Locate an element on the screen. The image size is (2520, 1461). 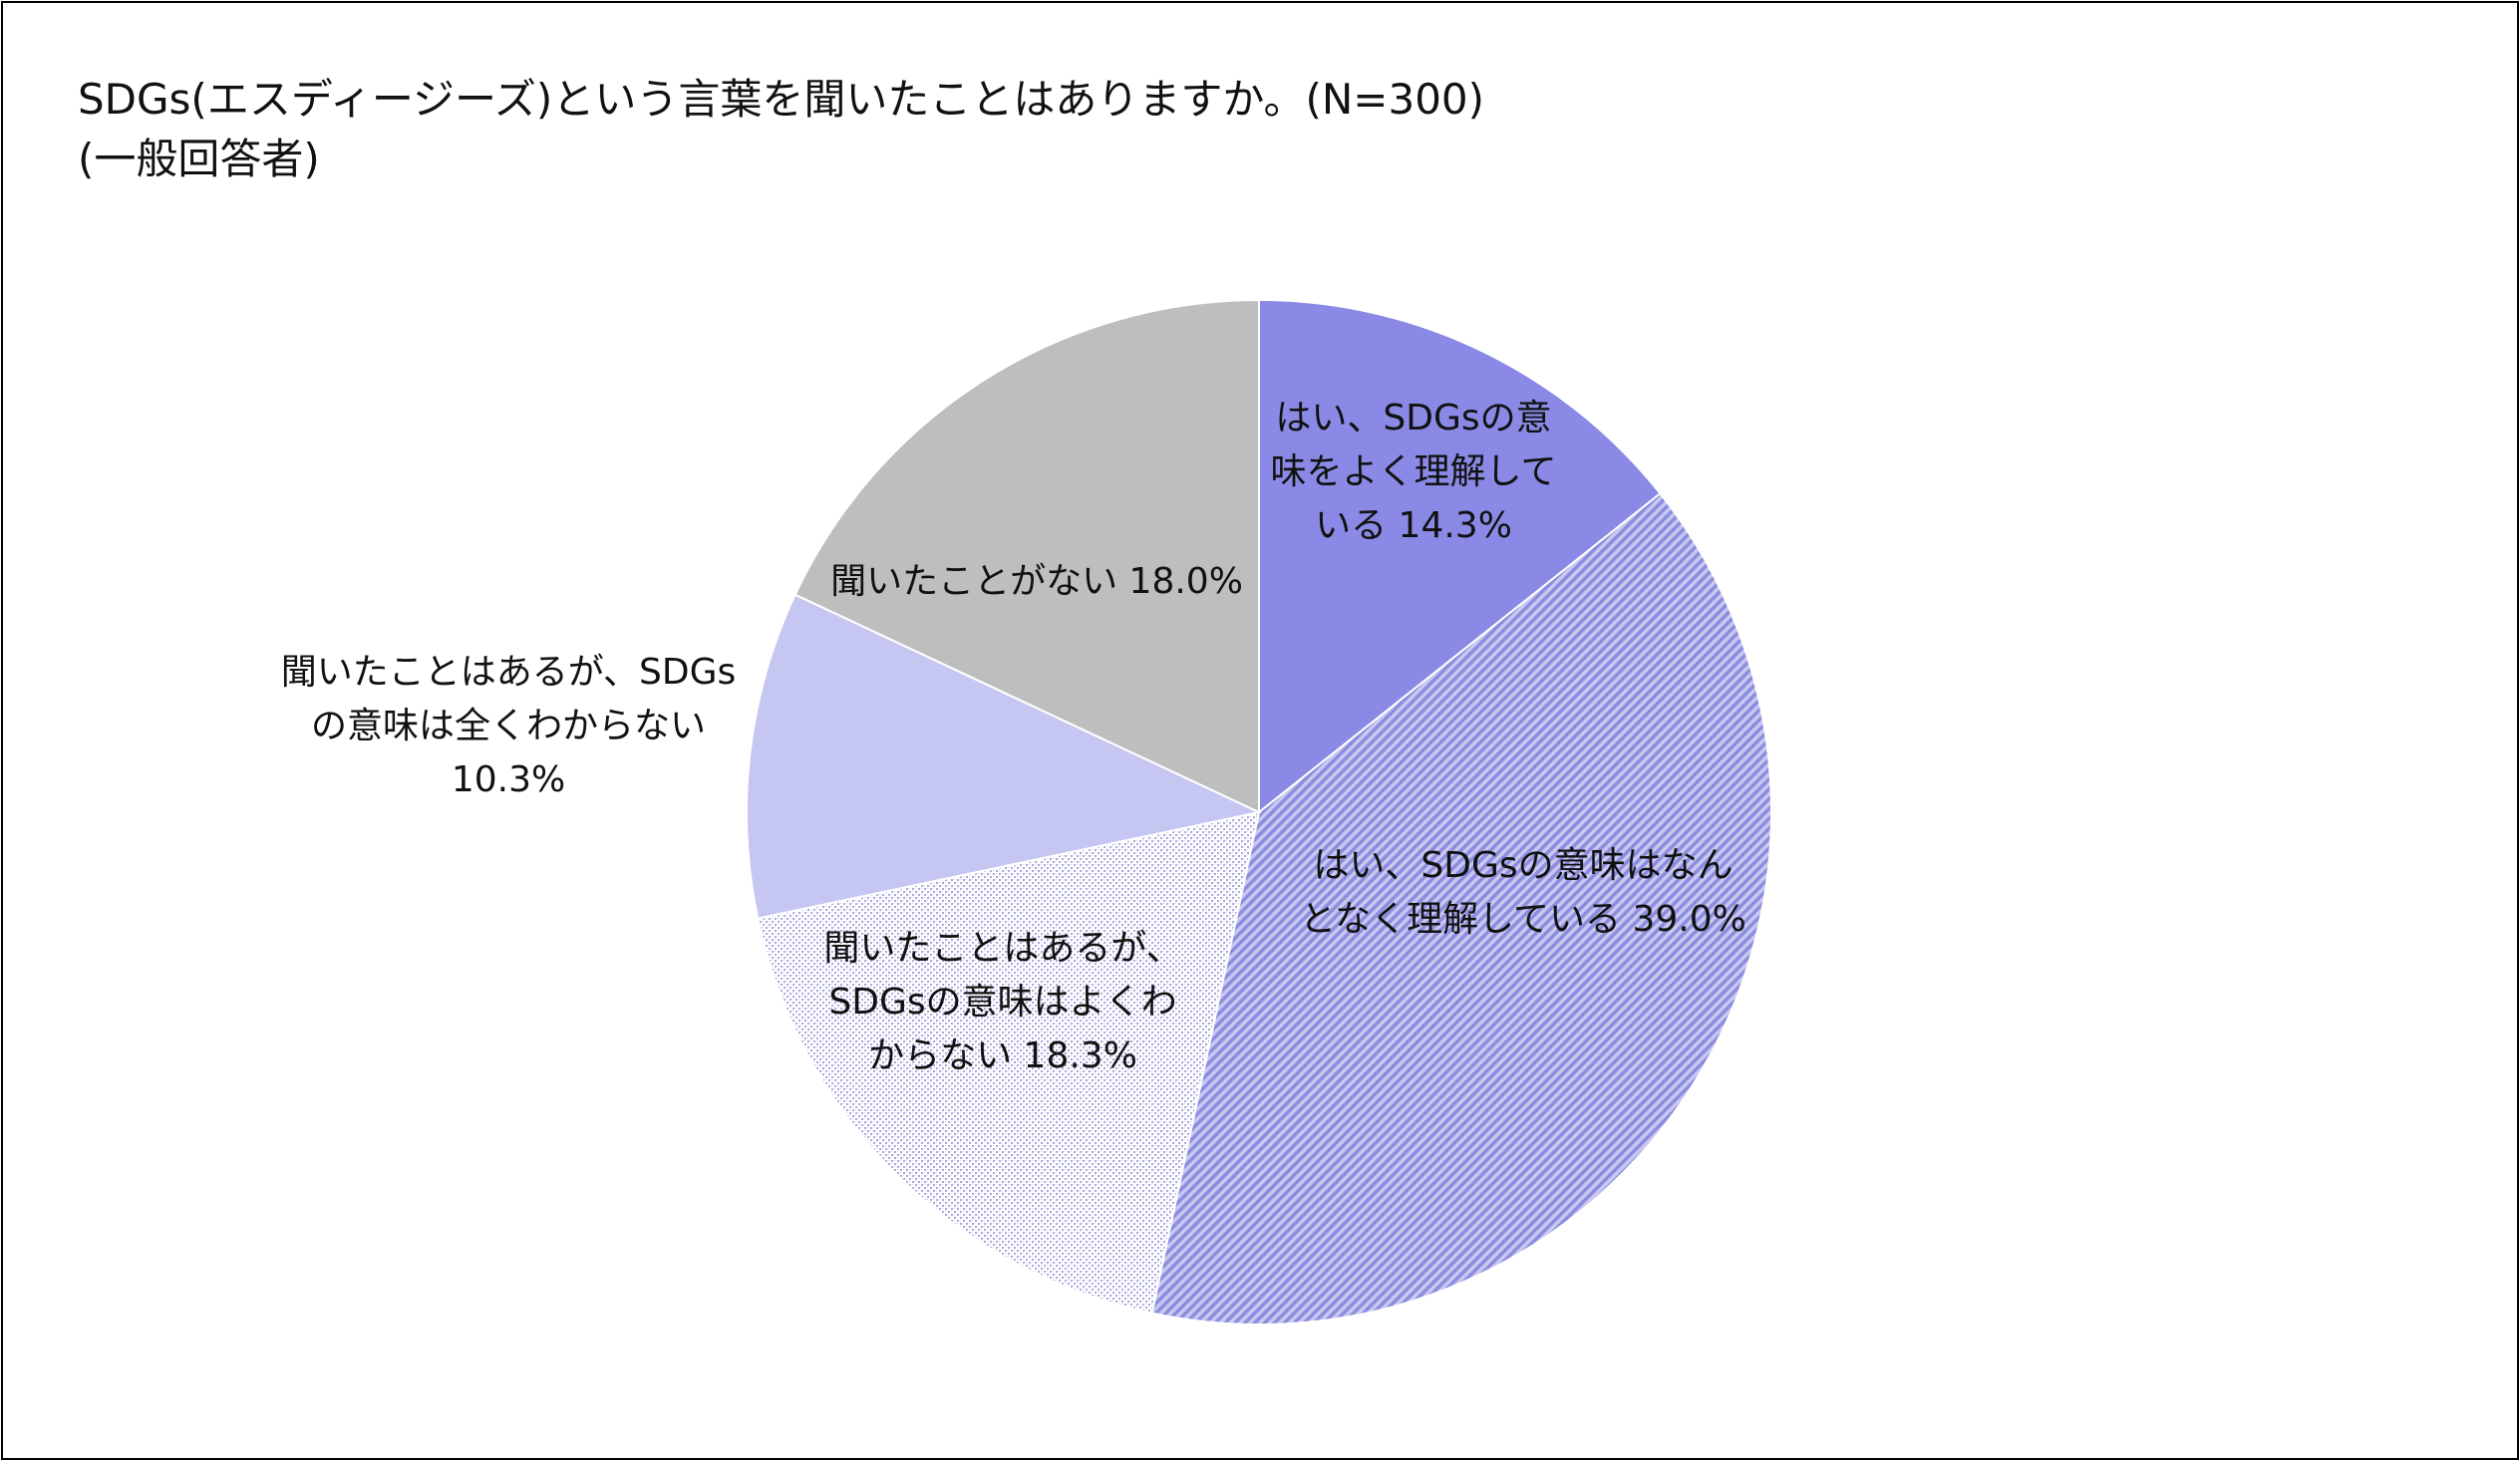
pie-slice-never-heard is located at coordinates (1026, 556).